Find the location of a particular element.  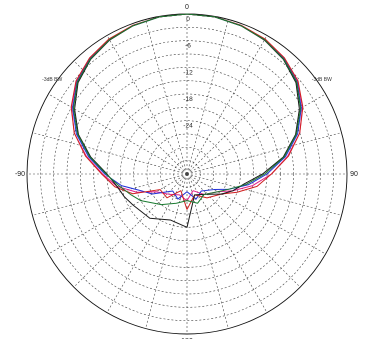

grid-ring is located at coordinates (187, 174).